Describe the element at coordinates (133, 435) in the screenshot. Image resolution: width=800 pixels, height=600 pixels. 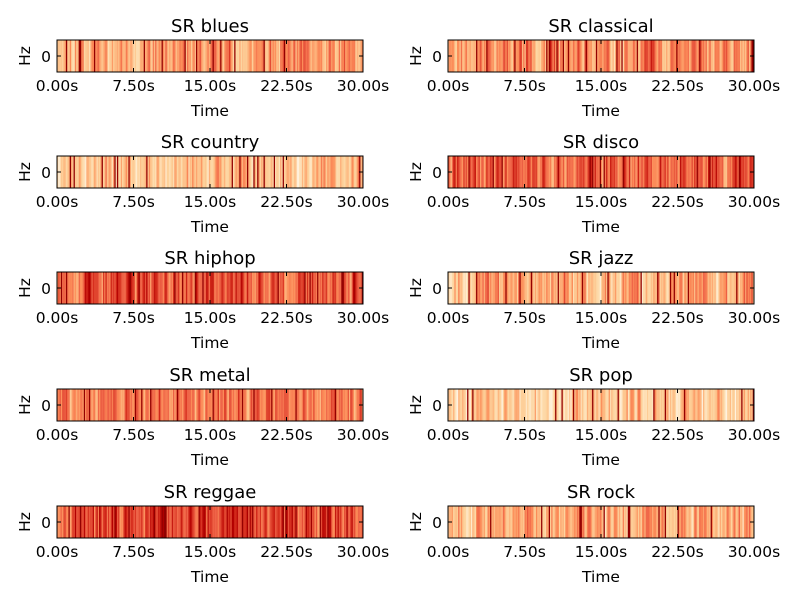
I see `x-tick-label: 7.50s` at that location.